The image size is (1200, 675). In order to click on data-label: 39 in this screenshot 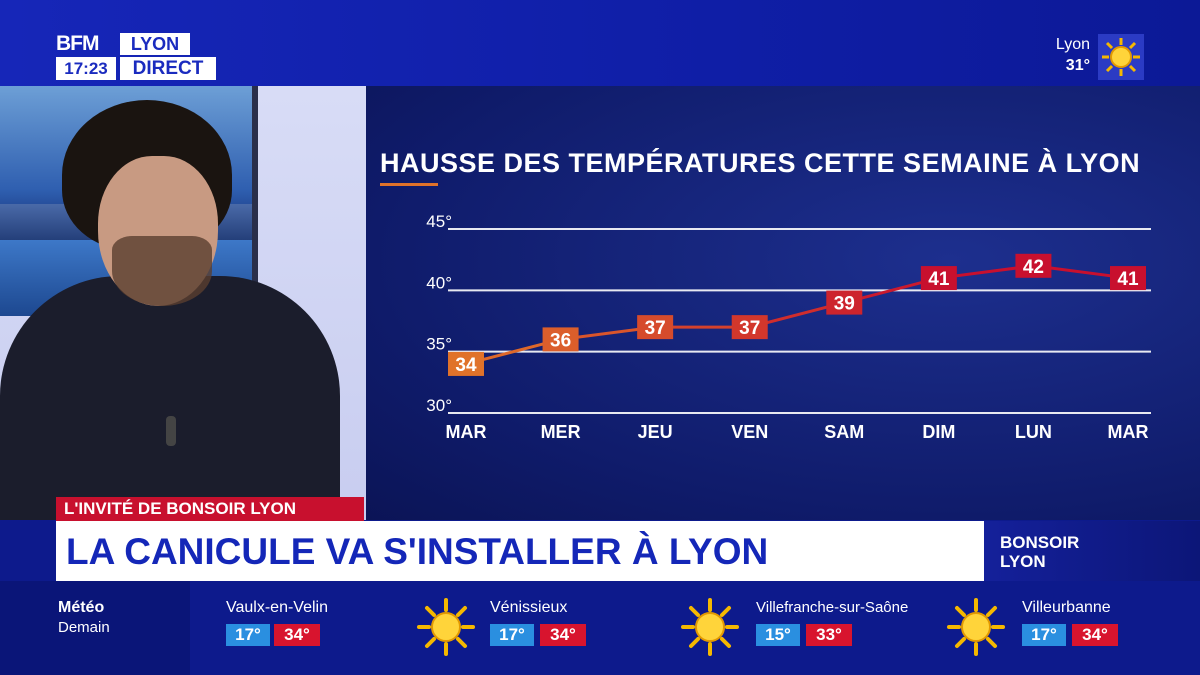, I will do `click(844, 304)`.